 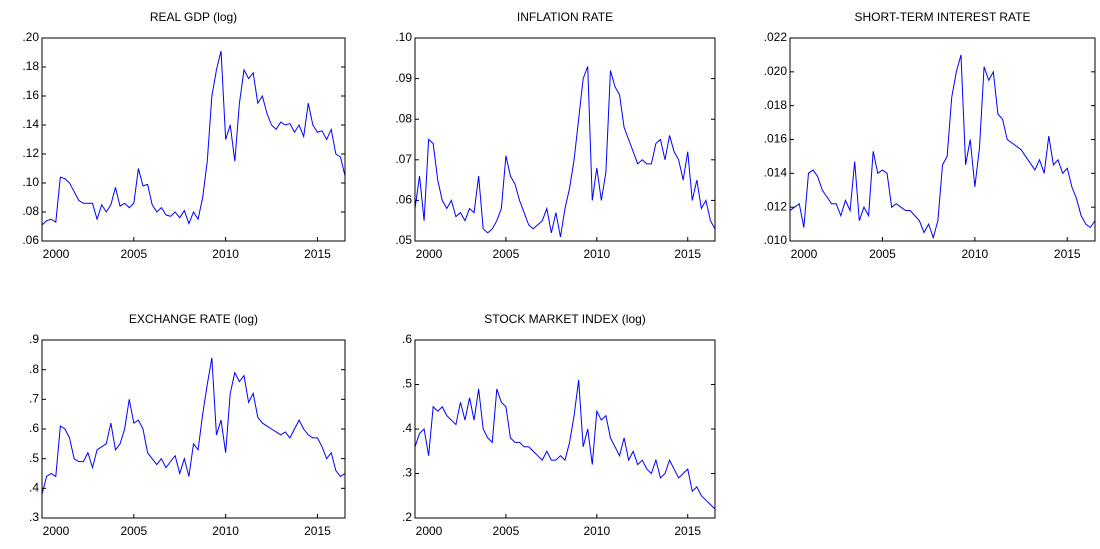 I want to click on y-tick-label: .07, so click(x=403, y=159).